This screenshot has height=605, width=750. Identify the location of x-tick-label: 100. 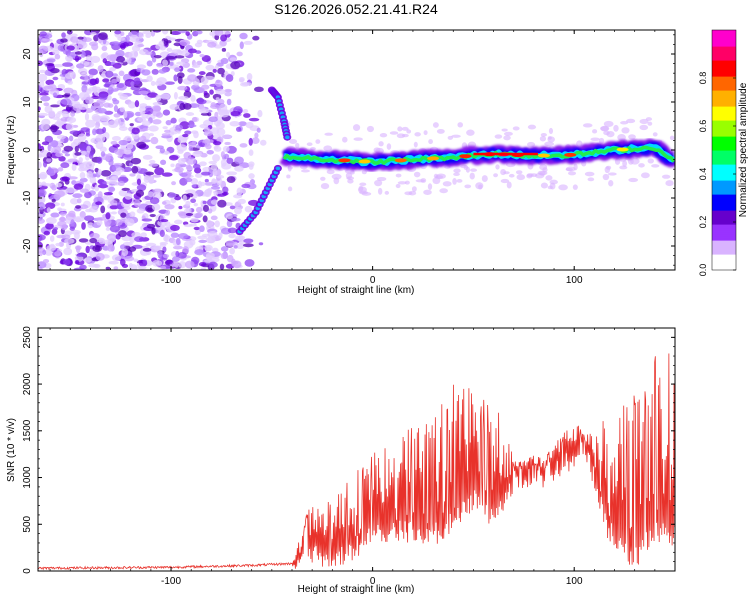
(574, 581).